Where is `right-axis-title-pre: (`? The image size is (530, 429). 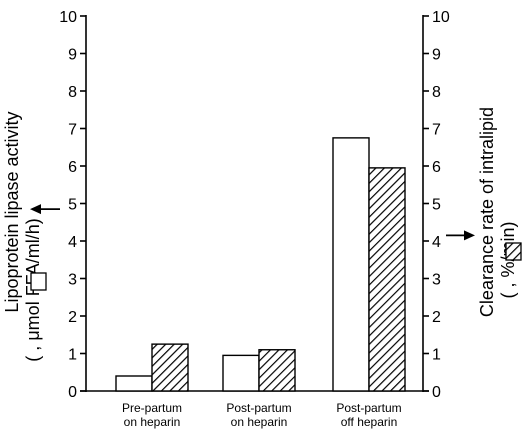 right-axis-title-pre: ( is located at coordinates (508, 296).